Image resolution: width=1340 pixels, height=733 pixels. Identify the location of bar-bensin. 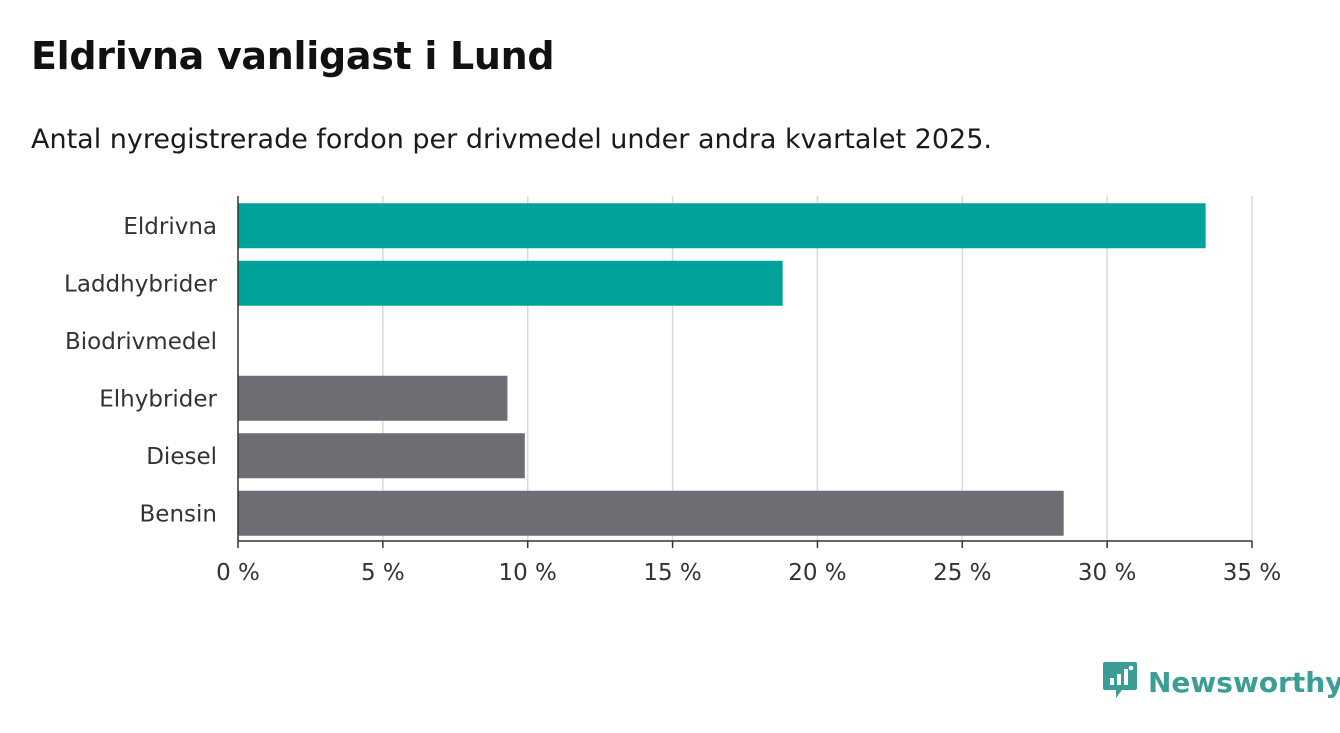
(651, 513).